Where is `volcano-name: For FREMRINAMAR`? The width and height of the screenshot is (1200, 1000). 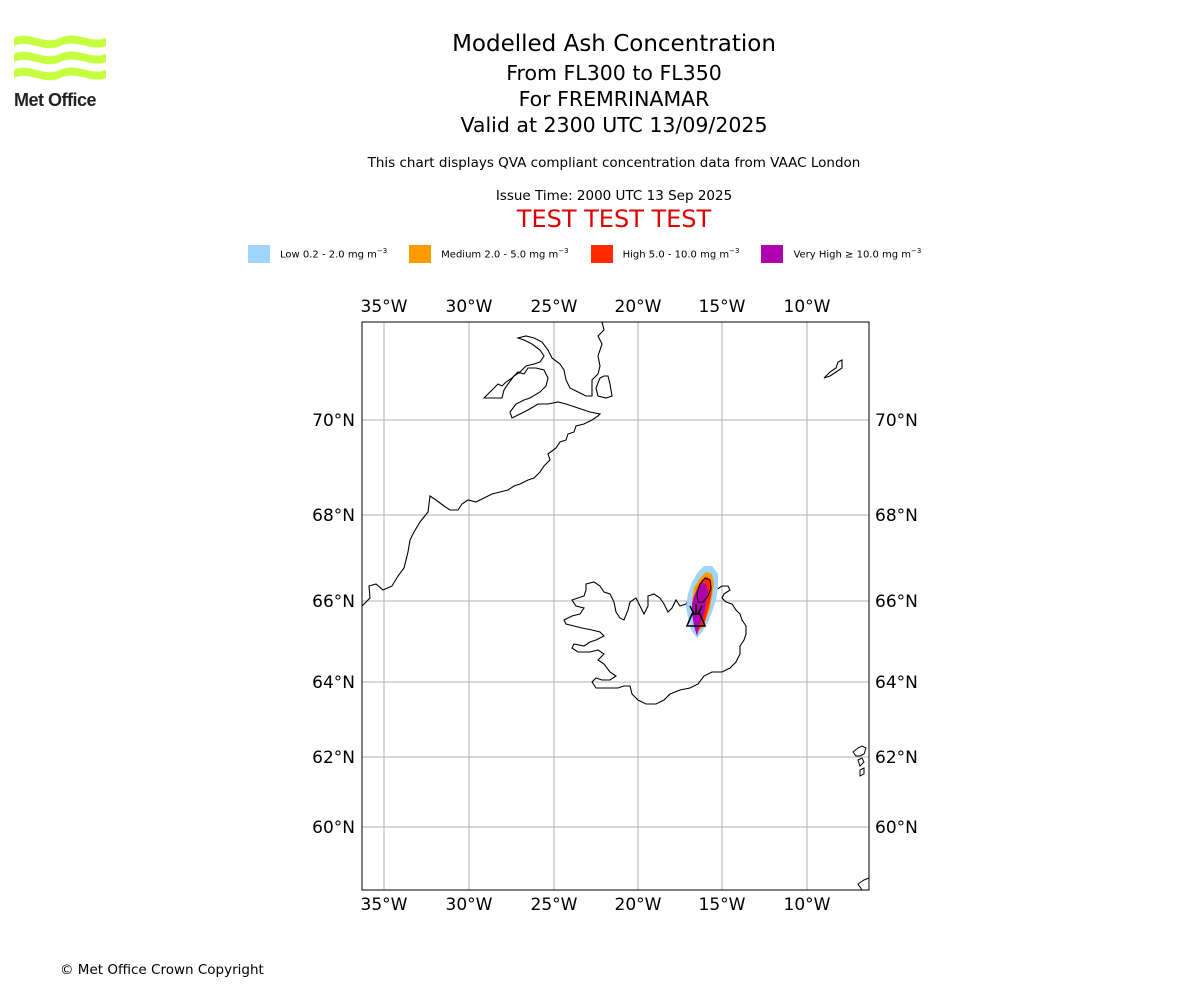 volcano-name: For FREMRINAMAR is located at coordinates (614, 99).